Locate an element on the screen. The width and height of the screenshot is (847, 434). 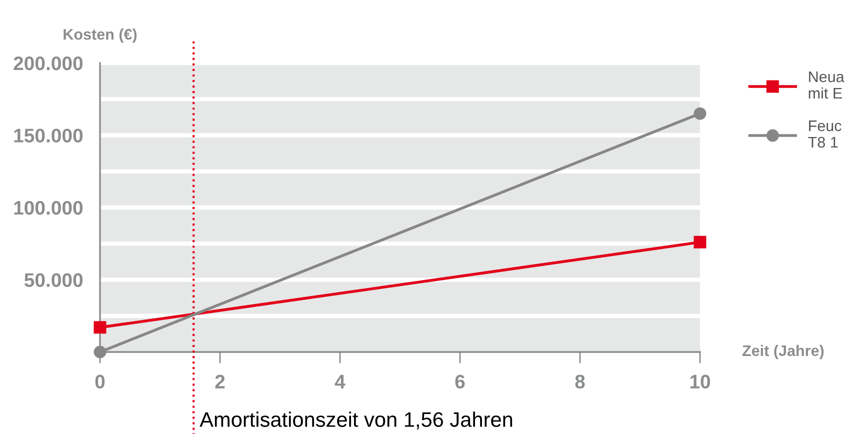
y-axis-title: Kosten (€) is located at coordinates (100, 35).